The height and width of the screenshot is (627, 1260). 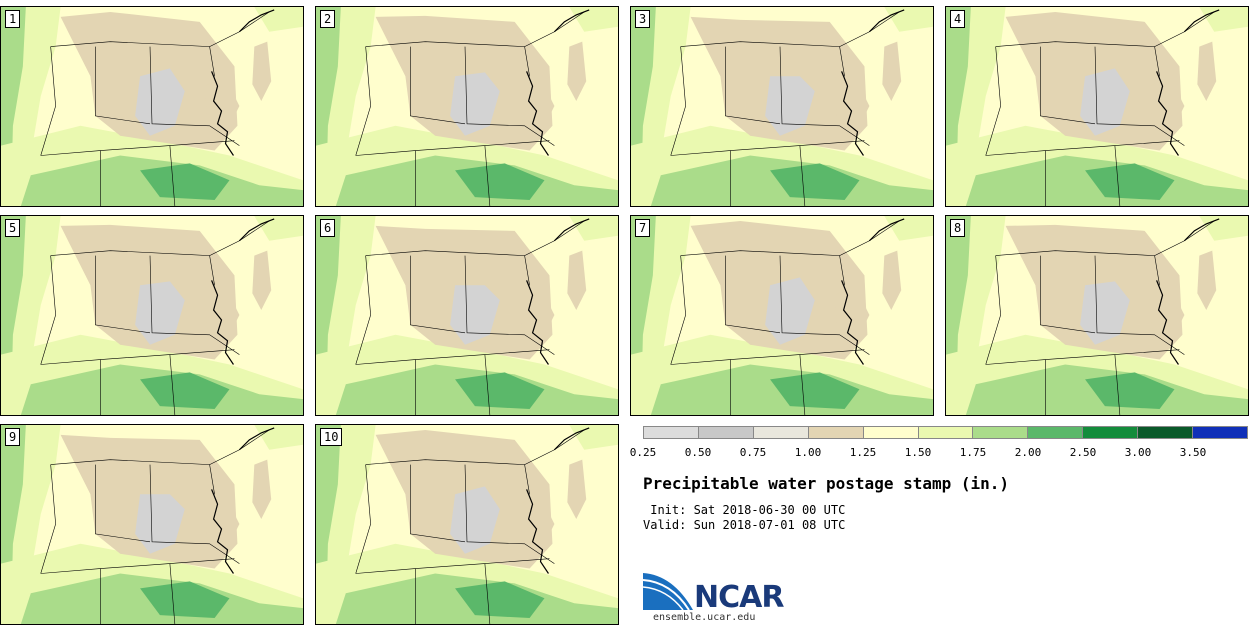 What do you see at coordinates (152, 315) in the screenshot?
I see `stamp-map-5: 5` at bounding box center [152, 315].